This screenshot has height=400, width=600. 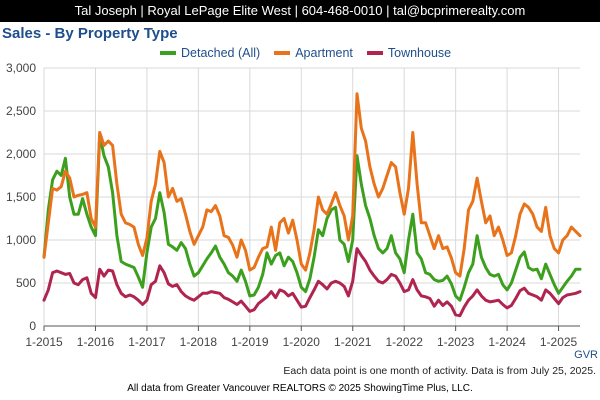 I want to click on y-tick-label: 2,000, so click(x=21, y=154).